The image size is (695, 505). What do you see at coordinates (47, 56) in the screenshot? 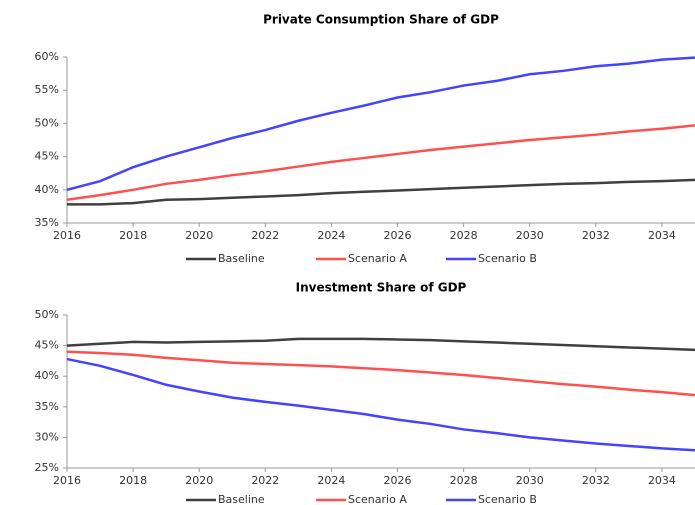
I see `y-tick-label: 60%` at bounding box center [47, 56].